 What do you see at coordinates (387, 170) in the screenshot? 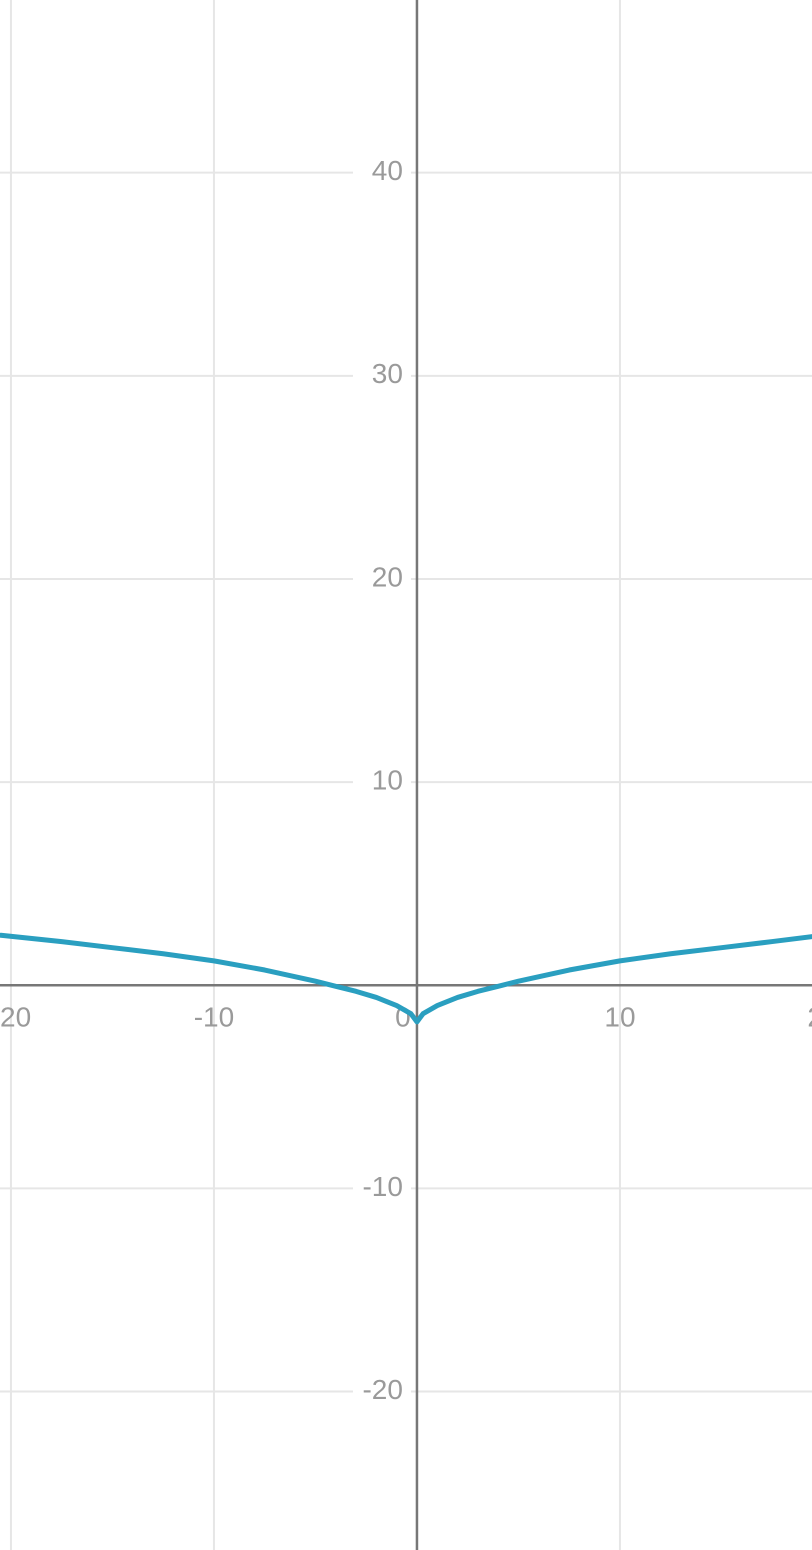
I see `y-tick-label: 40` at bounding box center [387, 170].